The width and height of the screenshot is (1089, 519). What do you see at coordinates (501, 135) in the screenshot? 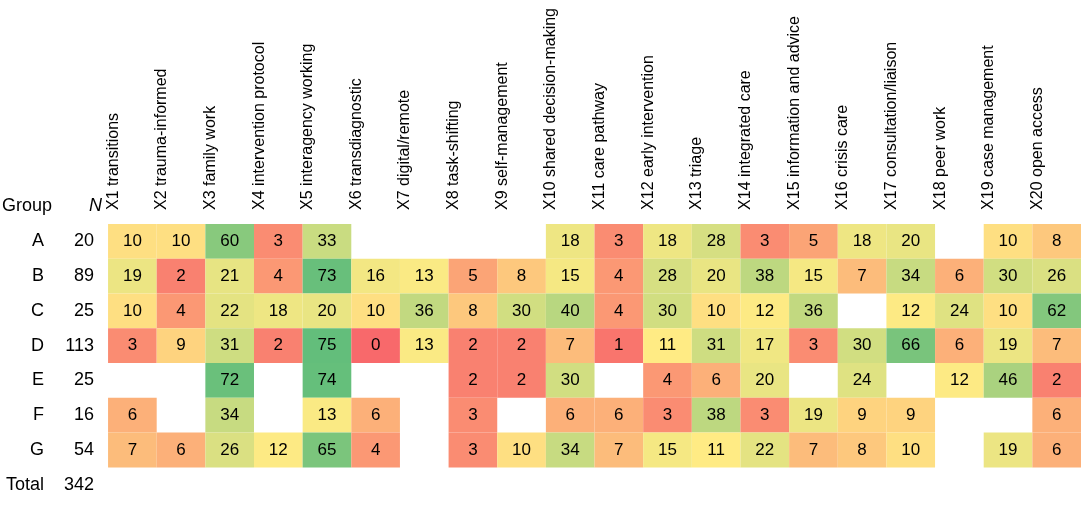
I see `x-tick-label: X9 self-management` at bounding box center [501, 135].